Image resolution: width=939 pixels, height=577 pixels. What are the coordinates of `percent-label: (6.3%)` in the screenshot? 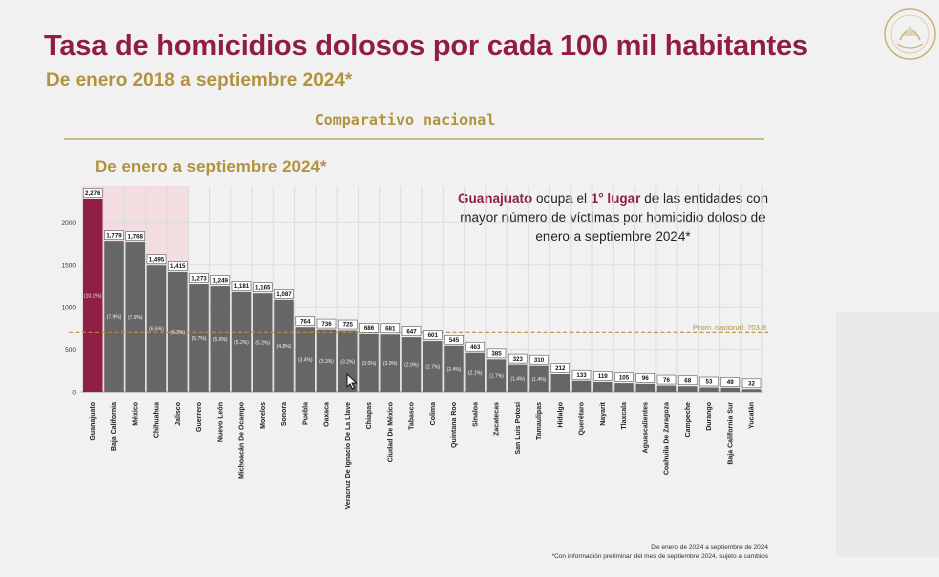 It's located at (177, 333).